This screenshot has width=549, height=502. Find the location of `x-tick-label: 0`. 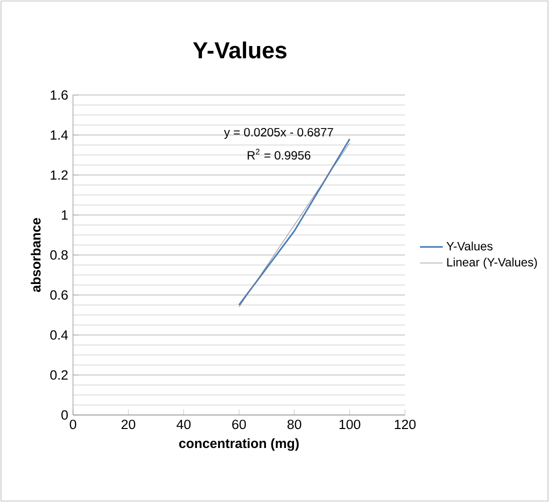

x-tick-label: 0 is located at coordinates (73, 425).